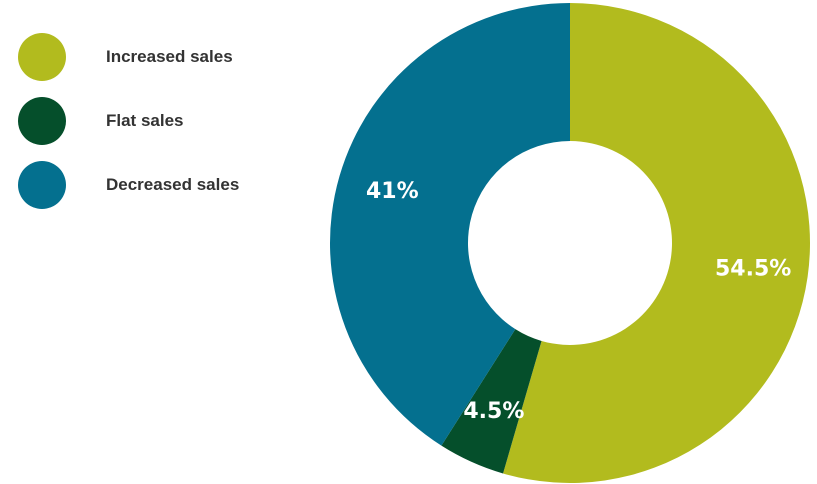 This screenshot has height=484, width=817. What do you see at coordinates (753, 269) in the screenshot?
I see `slice-label-increased-sales: 54.5%` at bounding box center [753, 269].